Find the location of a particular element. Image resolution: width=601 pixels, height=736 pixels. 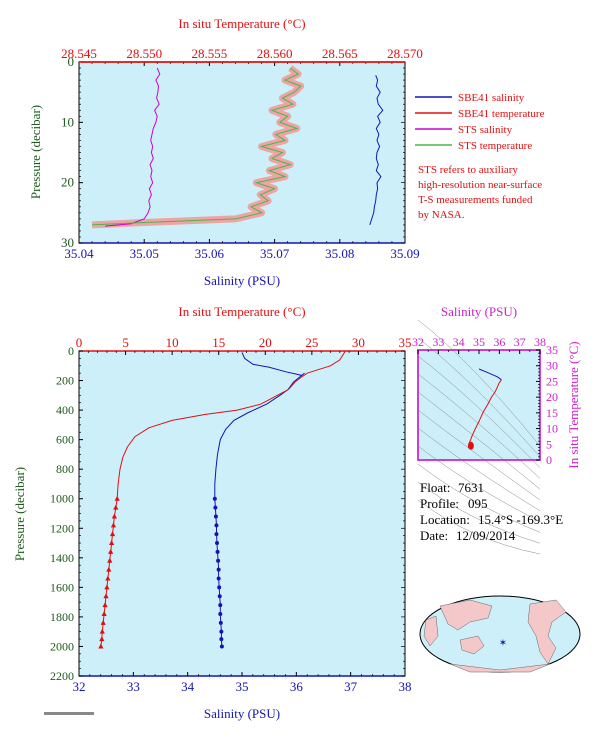

legend-label: STS temperature is located at coordinates (495, 146).